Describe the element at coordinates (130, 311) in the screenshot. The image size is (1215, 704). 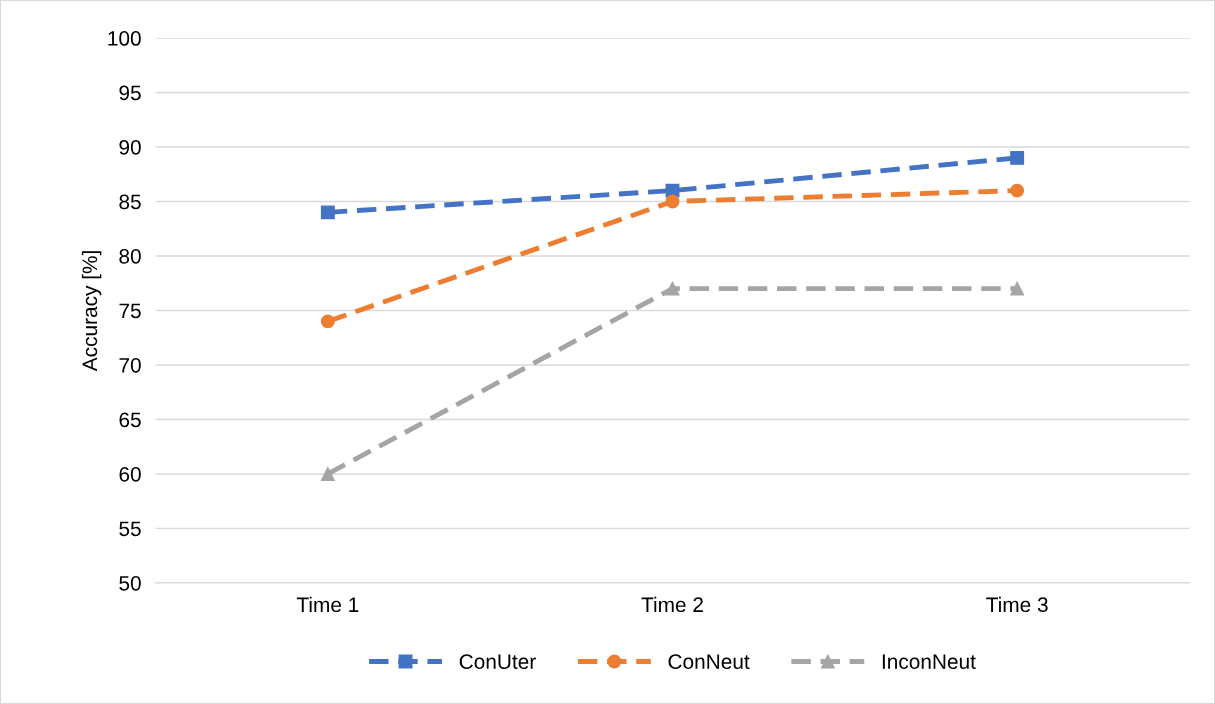
I see `y-tick-label: 75` at that location.